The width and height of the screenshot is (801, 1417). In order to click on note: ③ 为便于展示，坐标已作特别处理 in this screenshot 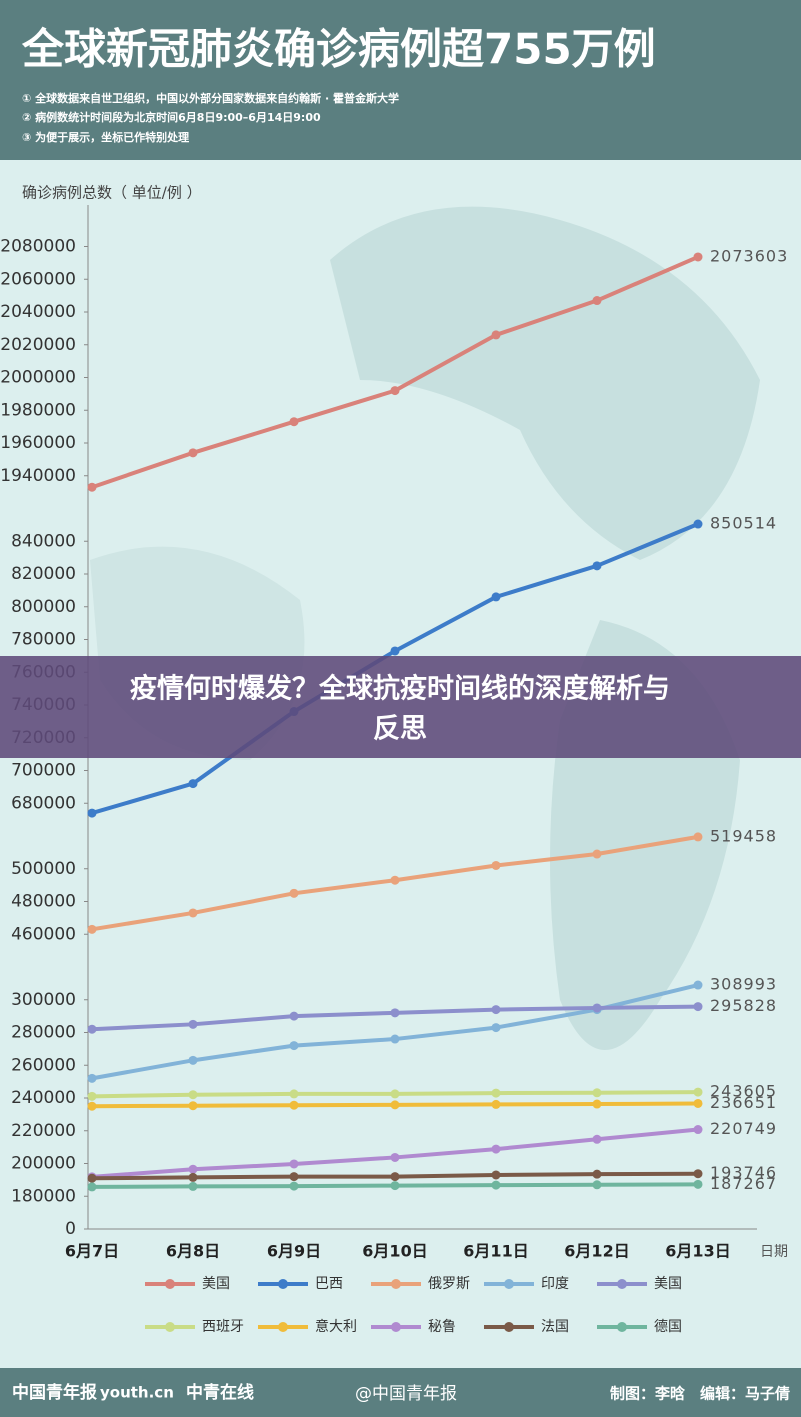, I will do `click(105, 137)`.